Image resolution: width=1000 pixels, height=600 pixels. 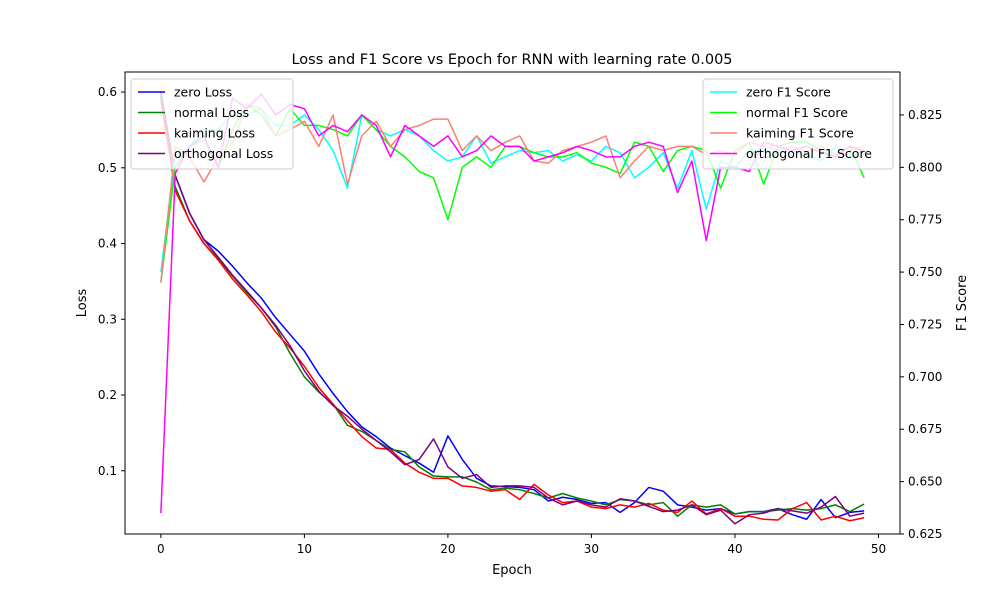 I want to click on right-y-axis-label: F1 Score, so click(x=962, y=303).